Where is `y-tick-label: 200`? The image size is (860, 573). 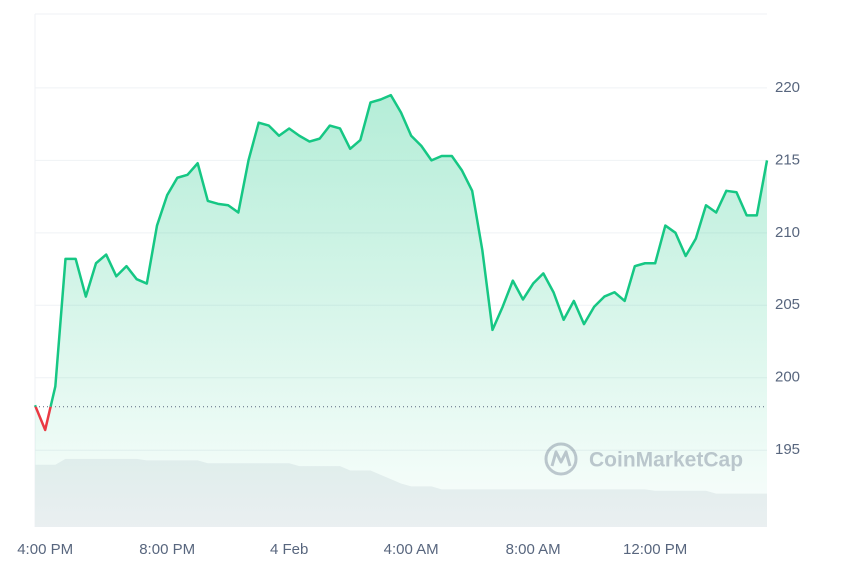
y-tick-label: 200 is located at coordinates (787, 377).